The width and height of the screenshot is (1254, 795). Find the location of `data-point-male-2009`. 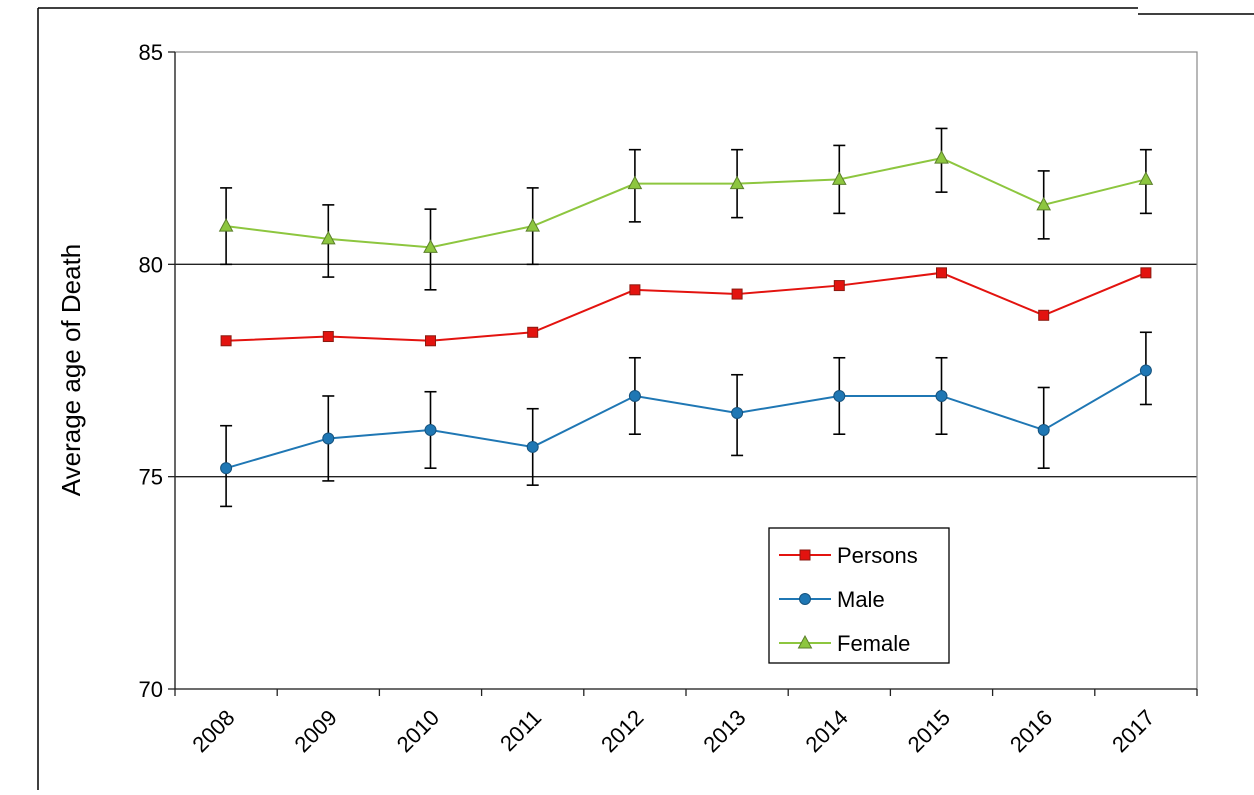

data-point-male-2009 is located at coordinates (328, 438).